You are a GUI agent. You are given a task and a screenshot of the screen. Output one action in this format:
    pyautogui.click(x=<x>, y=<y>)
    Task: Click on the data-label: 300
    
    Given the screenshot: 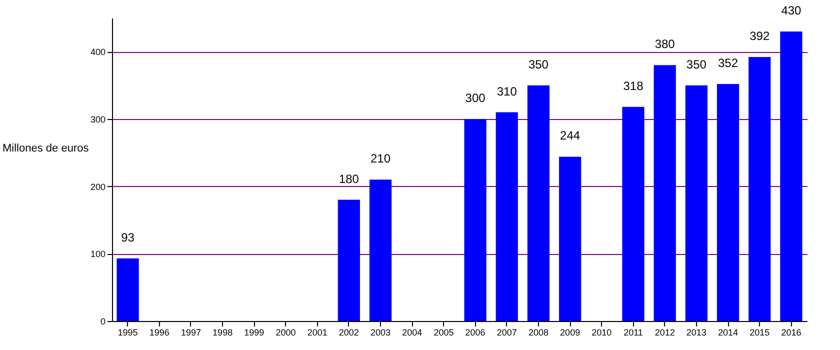 What is the action you would take?
    pyautogui.click(x=475, y=98)
    